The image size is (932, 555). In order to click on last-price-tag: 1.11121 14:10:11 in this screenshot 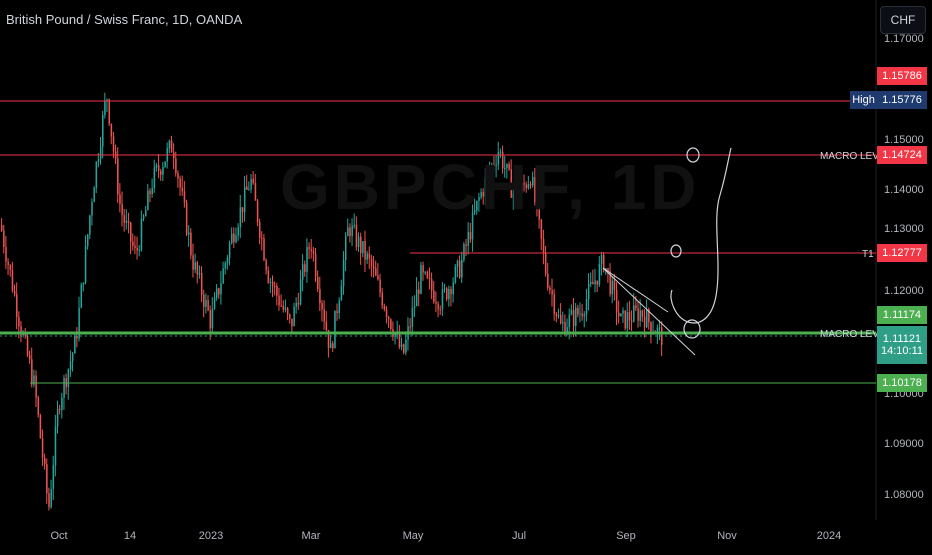, I will do `click(902, 345)`.